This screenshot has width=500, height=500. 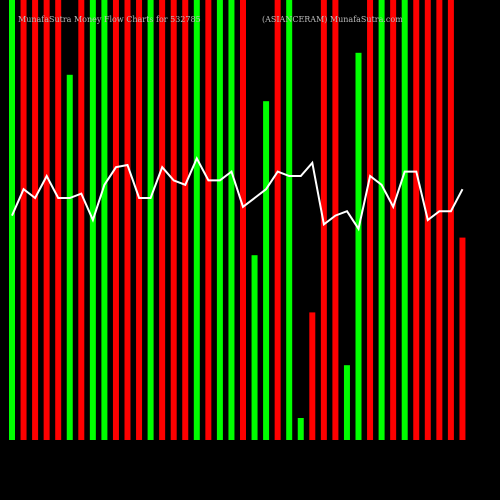 I want to click on chart-subtitle: (ASIANCERAM) MunafaSutra.com, so click(x=332, y=19).